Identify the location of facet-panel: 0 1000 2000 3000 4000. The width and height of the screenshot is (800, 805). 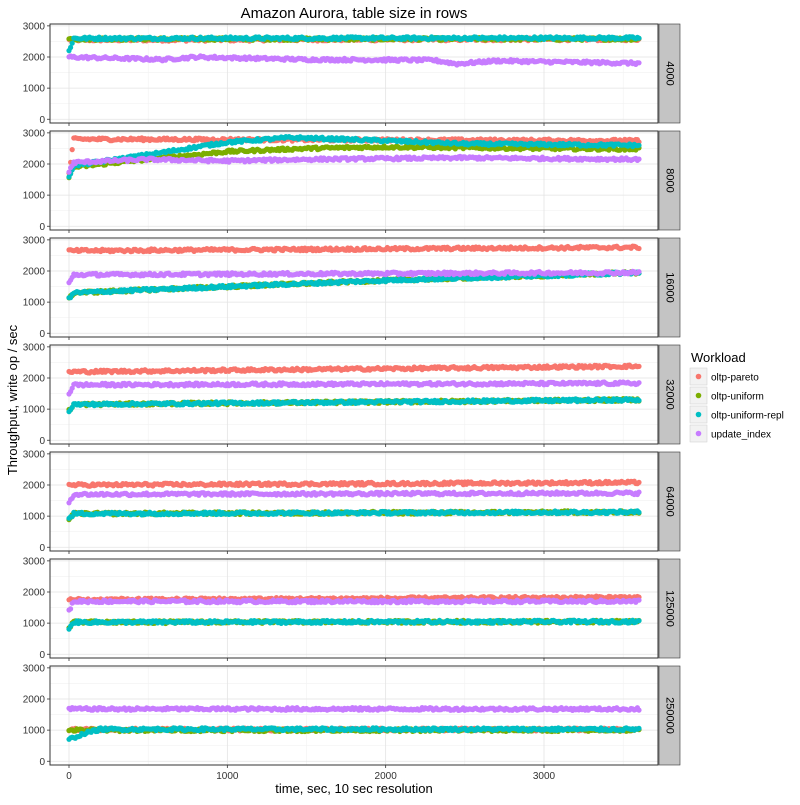
(351, 73).